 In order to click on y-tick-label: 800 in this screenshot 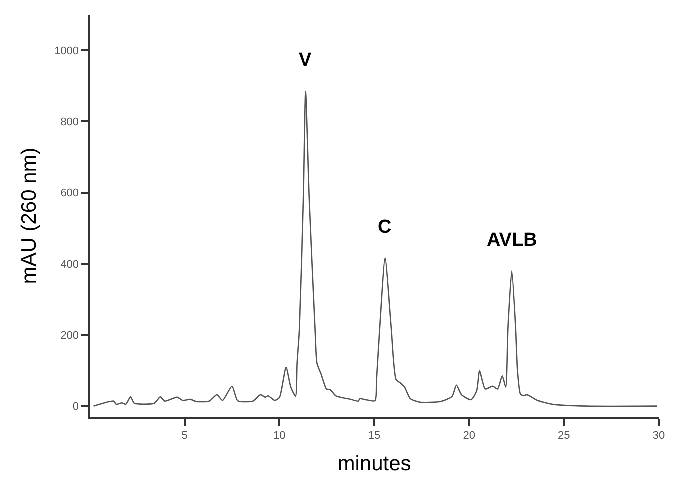, I will do `click(70, 122)`.